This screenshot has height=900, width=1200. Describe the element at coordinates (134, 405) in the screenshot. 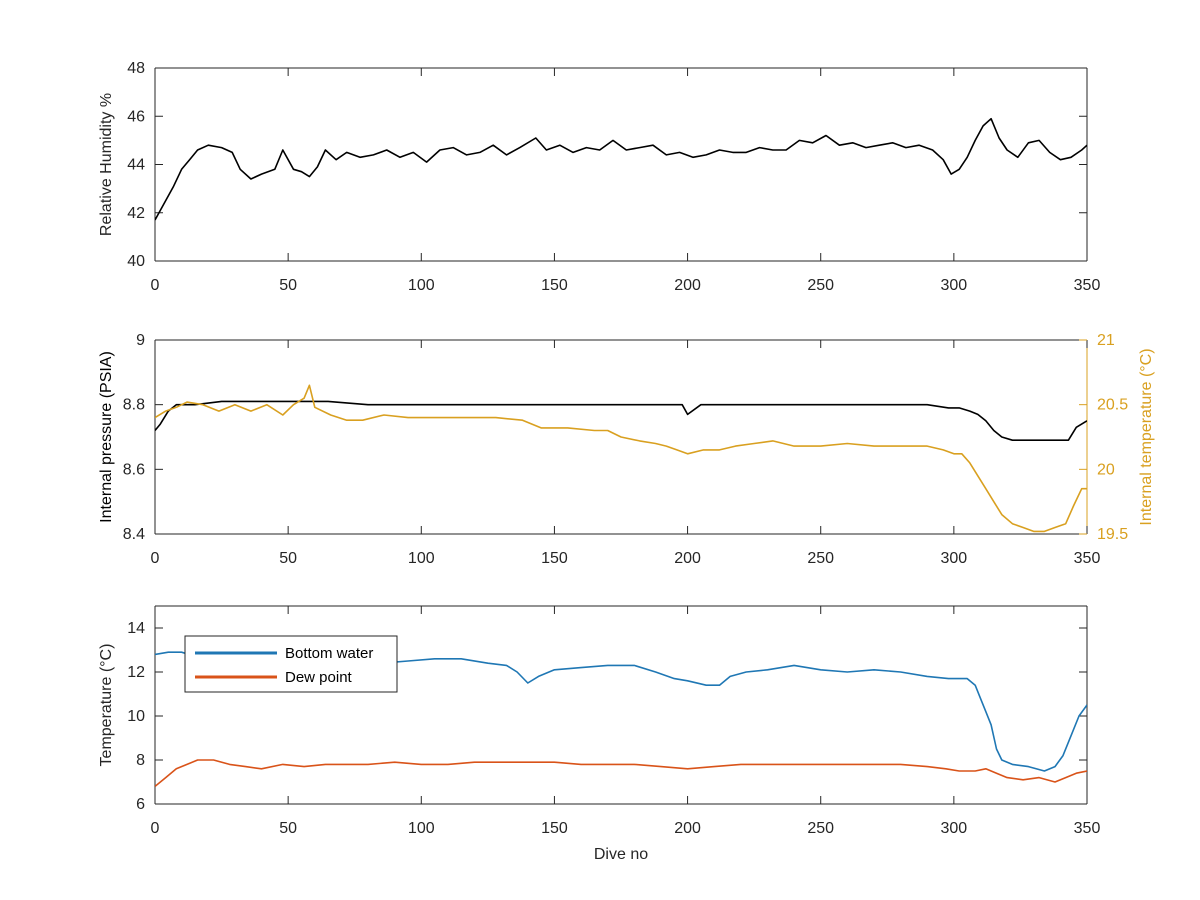

I see `y-tick-label: 8.8` at that location.